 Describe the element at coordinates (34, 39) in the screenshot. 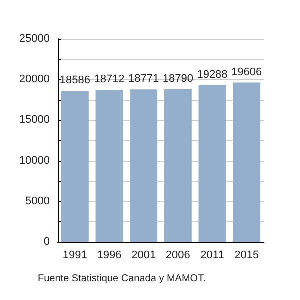

I see `y-tick-label: 25000` at that location.